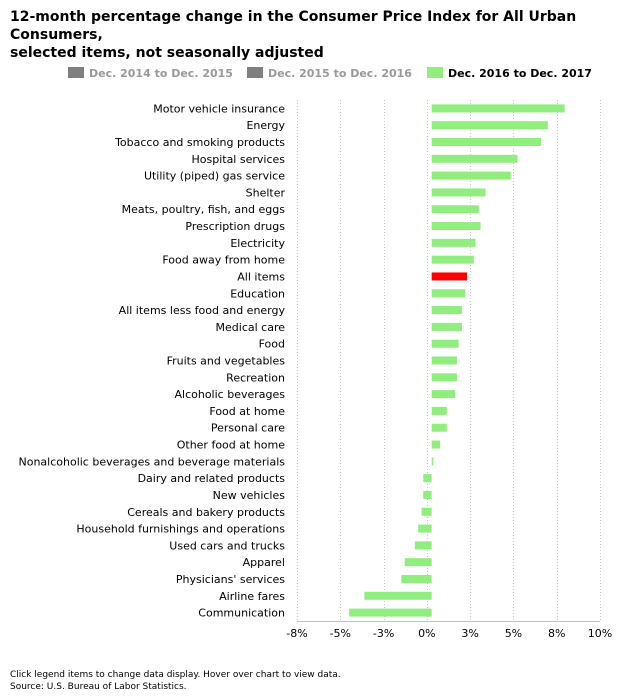  I want to click on bar-energy, so click(489, 125).